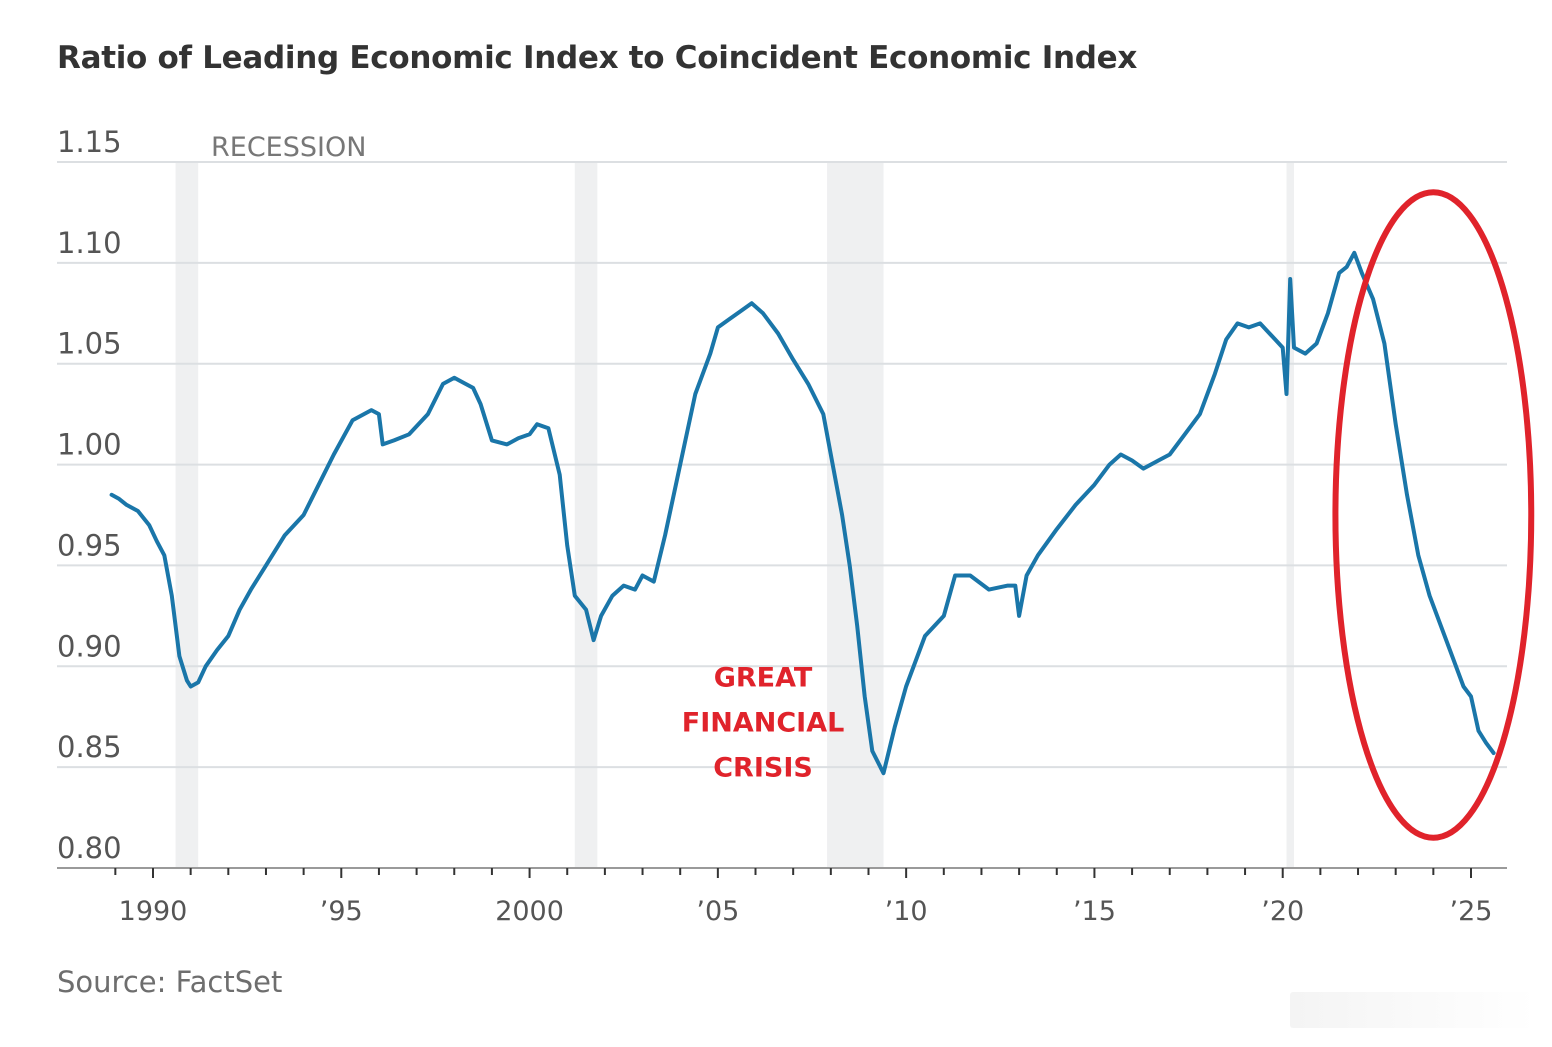 The width and height of the screenshot is (1552, 1047). I want to click on y-tick-label-6: 1.10, so click(89, 243).